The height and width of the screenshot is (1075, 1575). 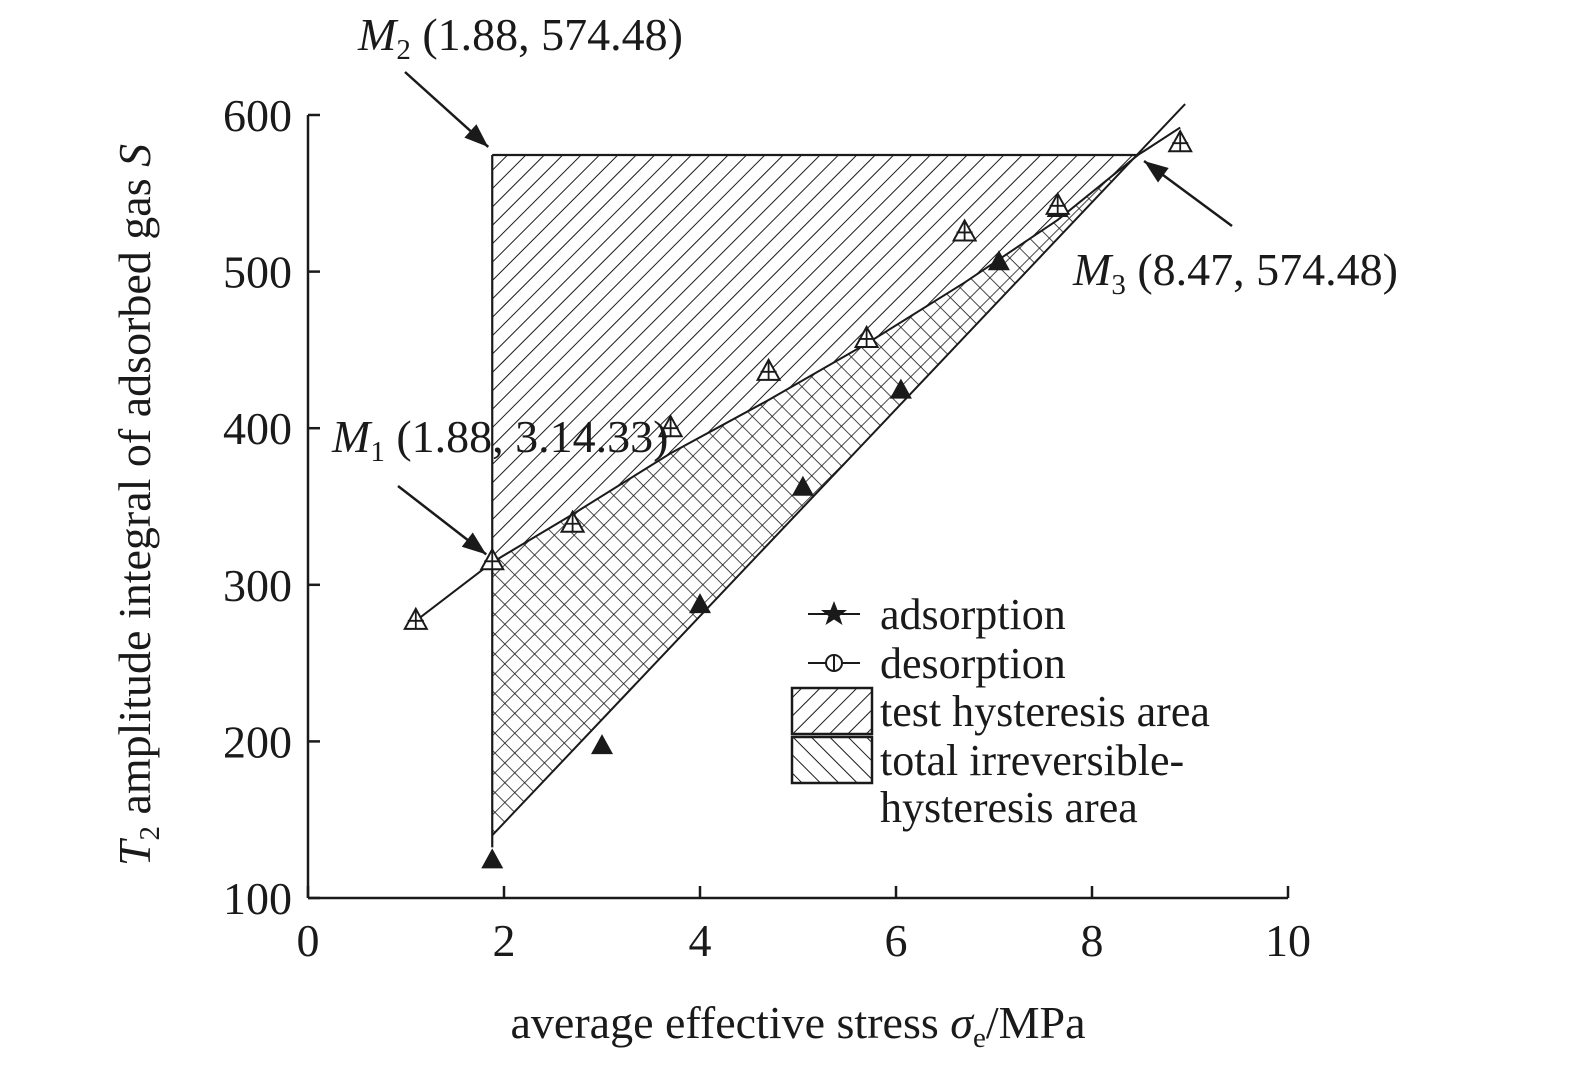 What do you see at coordinates (1032, 760) in the screenshot?
I see `legend-total-area-label-line1: total irreversible-` at bounding box center [1032, 760].